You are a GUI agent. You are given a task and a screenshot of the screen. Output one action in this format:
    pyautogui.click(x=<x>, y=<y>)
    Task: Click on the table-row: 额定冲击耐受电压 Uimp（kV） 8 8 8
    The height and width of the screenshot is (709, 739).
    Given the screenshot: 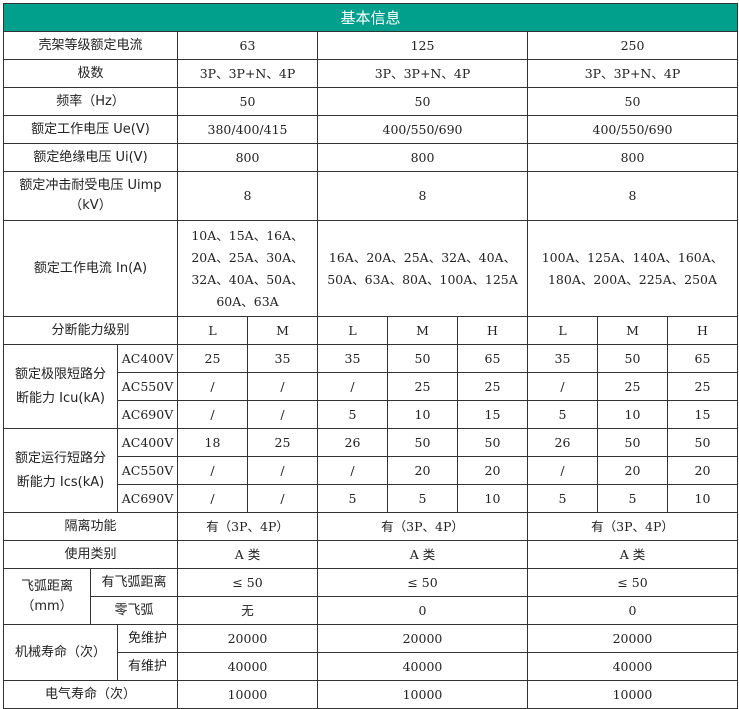 What is the action you would take?
    pyautogui.click(x=370, y=196)
    